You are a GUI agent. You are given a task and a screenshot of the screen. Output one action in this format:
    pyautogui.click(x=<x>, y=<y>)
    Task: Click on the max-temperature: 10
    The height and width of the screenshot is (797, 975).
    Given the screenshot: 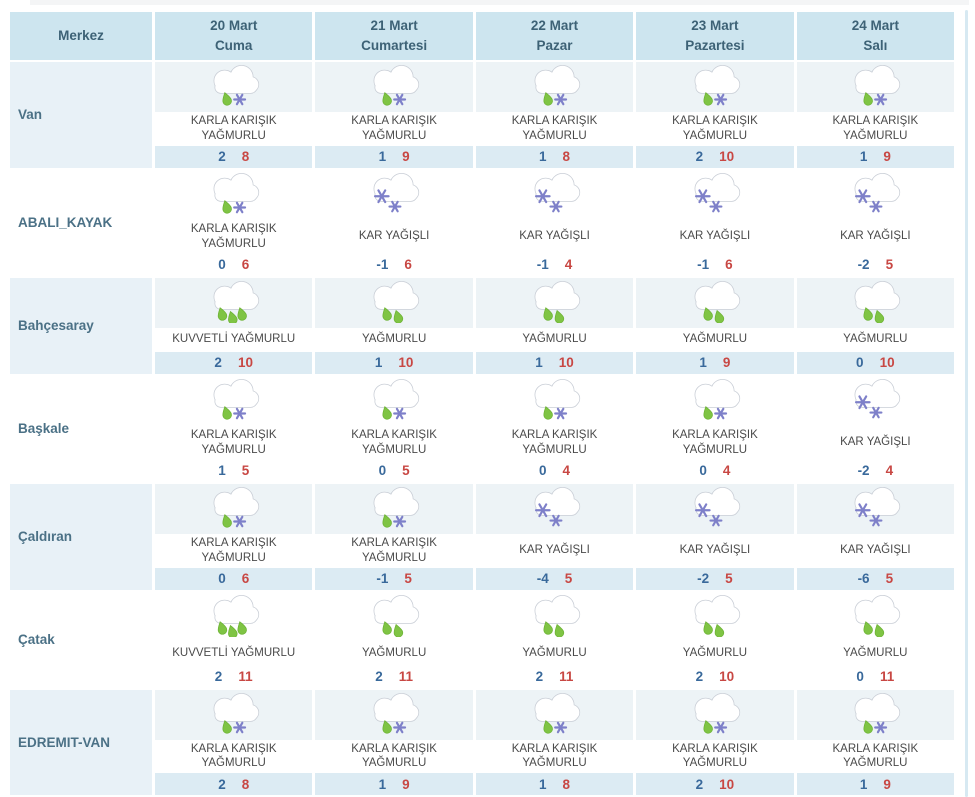 What is the action you would take?
    pyautogui.click(x=245, y=363)
    